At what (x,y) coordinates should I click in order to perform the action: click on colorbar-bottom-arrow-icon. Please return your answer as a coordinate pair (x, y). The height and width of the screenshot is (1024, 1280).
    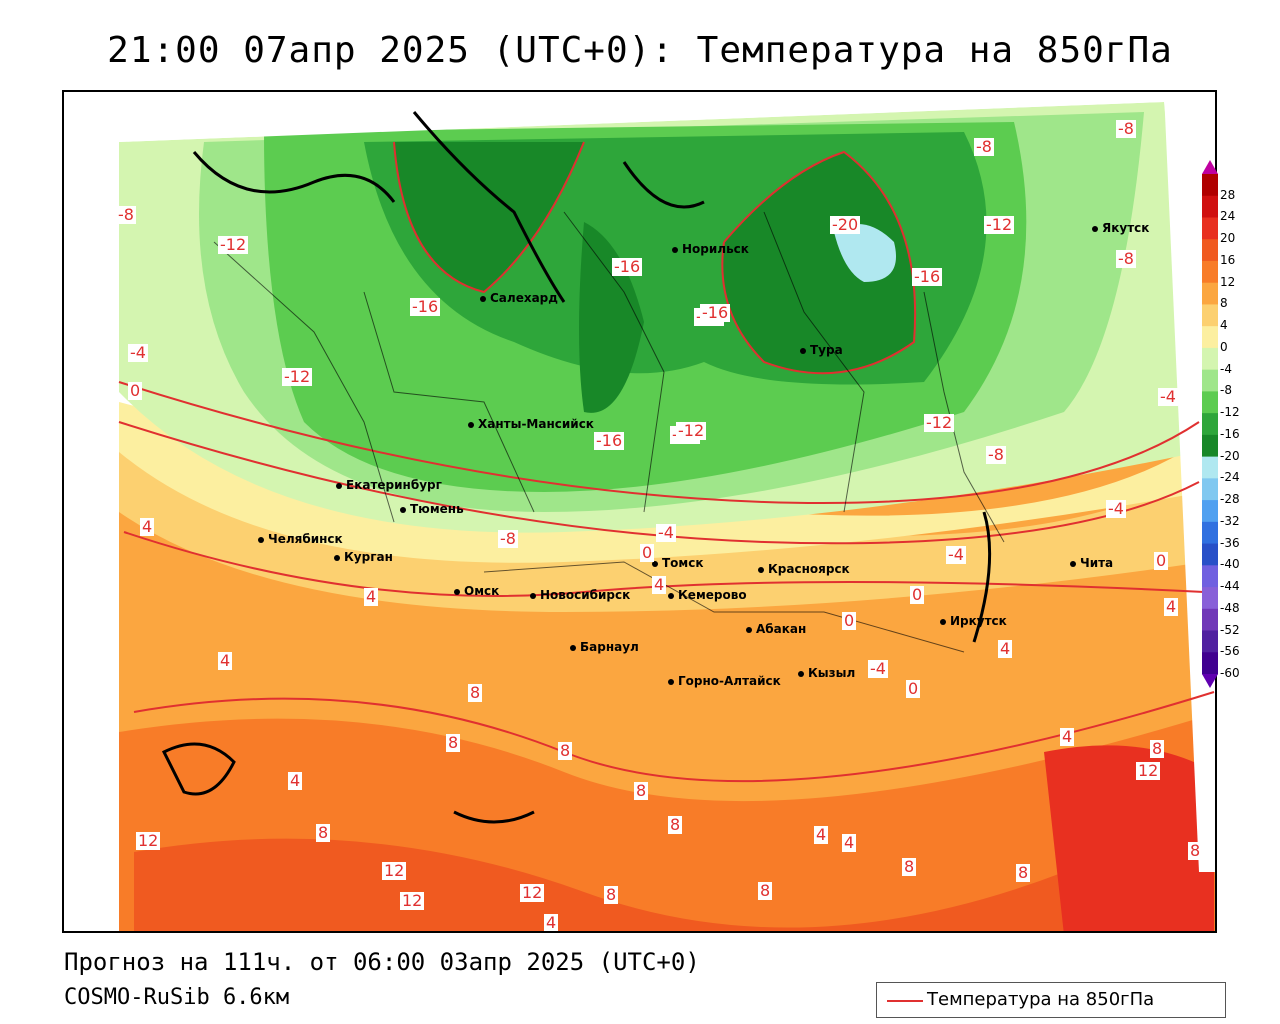
    Looking at the image, I should click on (1210, 681).